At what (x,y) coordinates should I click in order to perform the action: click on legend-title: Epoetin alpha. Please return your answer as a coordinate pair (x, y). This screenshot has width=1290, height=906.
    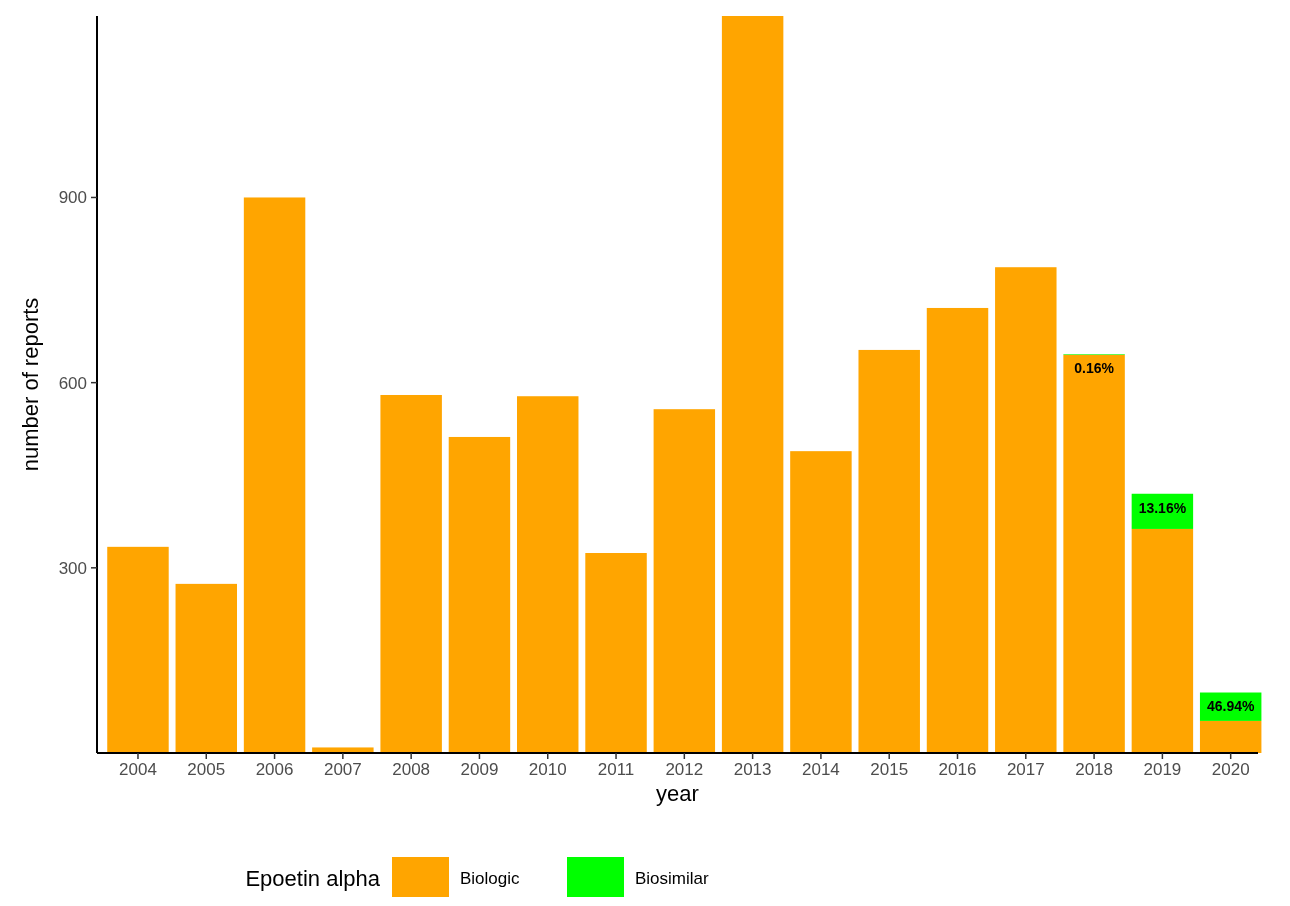
    Looking at the image, I should click on (313, 878).